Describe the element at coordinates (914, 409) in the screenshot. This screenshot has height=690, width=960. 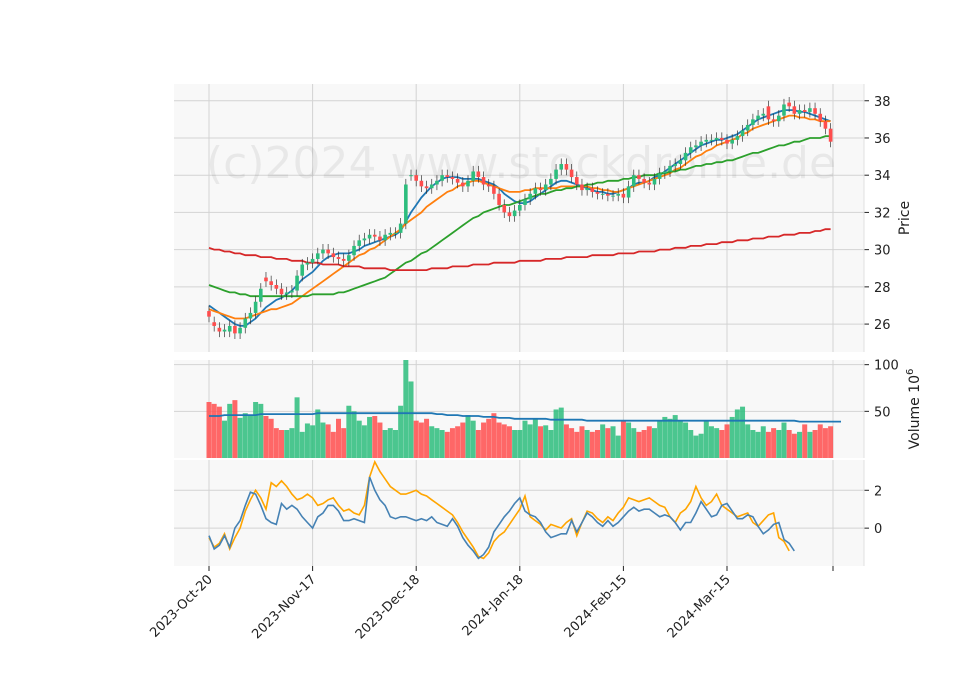
I see `volume-axis-label: Volume 106` at that location.